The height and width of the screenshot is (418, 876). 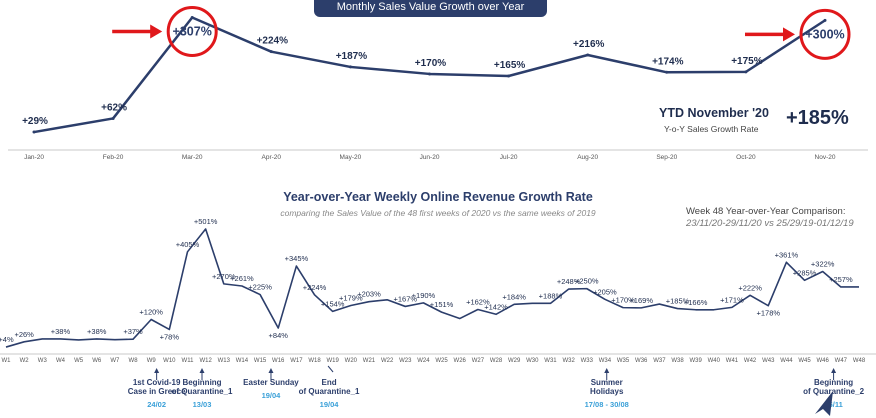 I want to click on weekly-data-label: +188%, so click(x=551, y=295).